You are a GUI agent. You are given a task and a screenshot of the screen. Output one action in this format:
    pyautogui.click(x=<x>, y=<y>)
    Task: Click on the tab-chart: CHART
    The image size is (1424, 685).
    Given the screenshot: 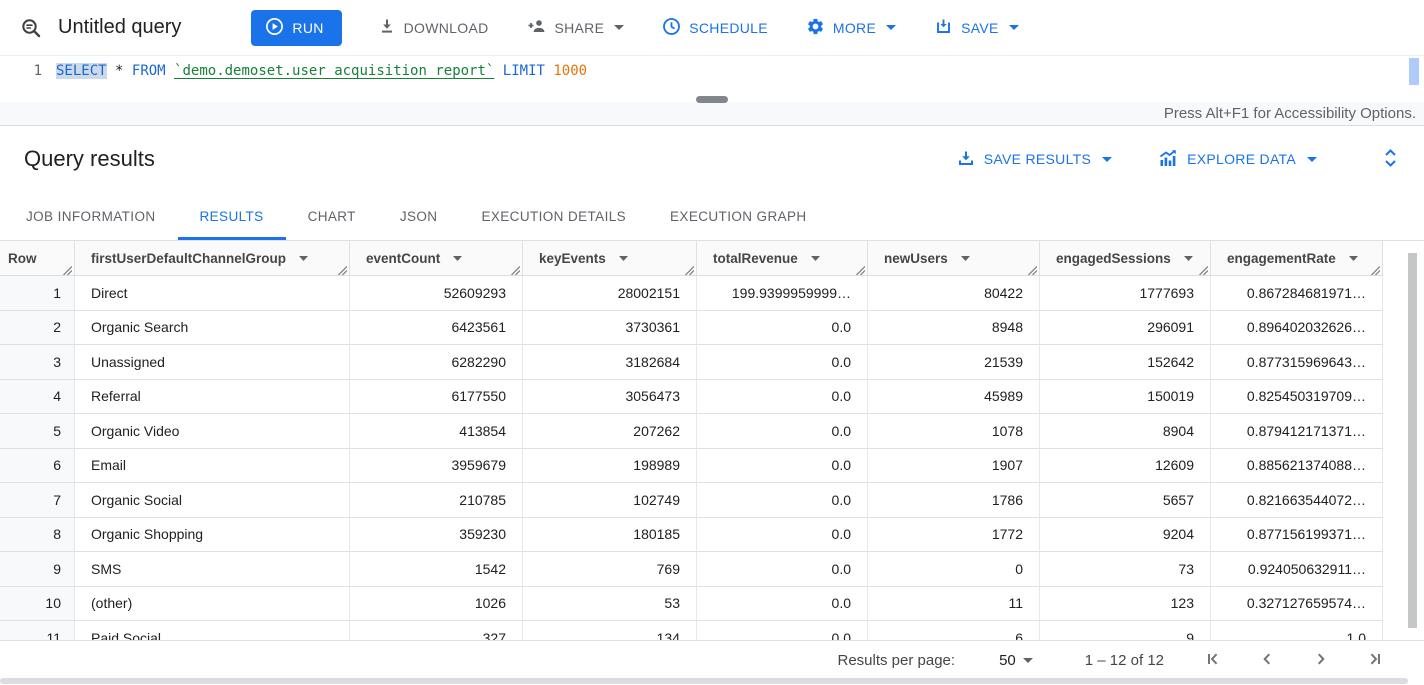 What is the action you would take?
    pyautogui.click(x=332, y=216)
    